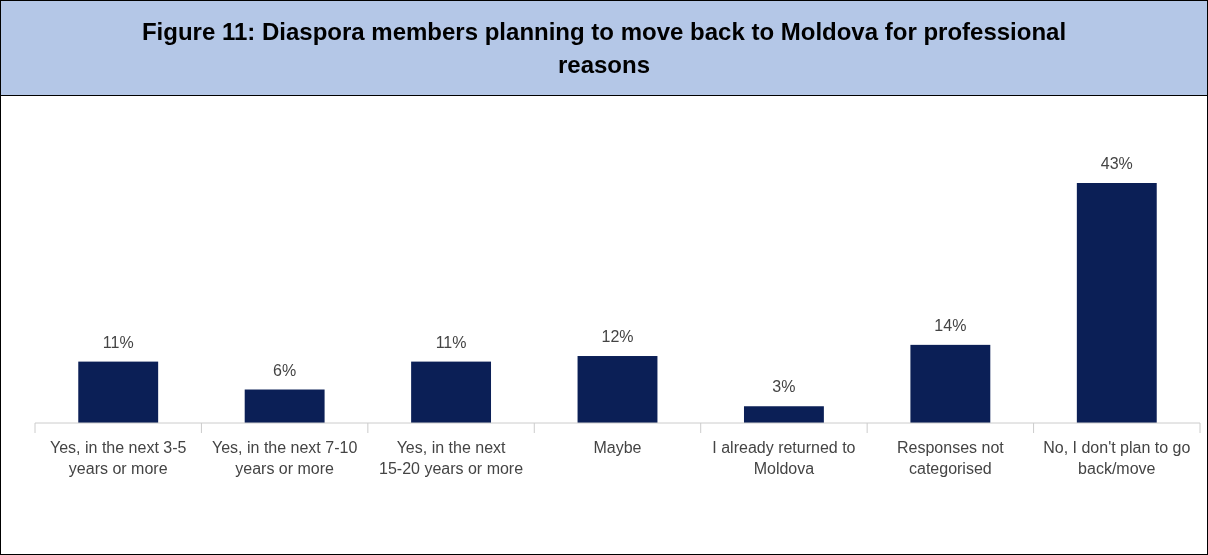 This screenshot has height=555, width=1208. What do you see at coordinates (950, 458) in the screenshot?
I see `x-tick-label: Responses not categorised` at bounding box center [950, 458].